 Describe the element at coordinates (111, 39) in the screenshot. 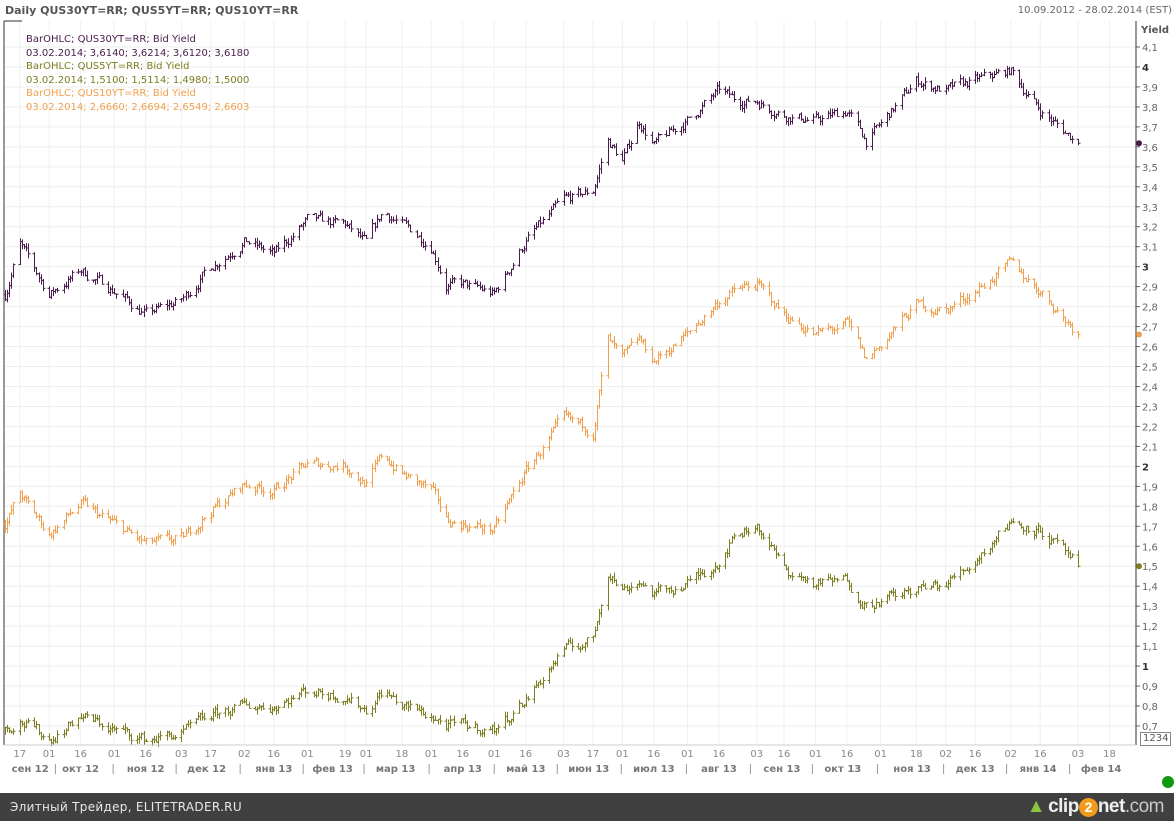

I see `legend-30y-label: BarOHLC; QUS30YT=RR; Bid Yield` at that location.